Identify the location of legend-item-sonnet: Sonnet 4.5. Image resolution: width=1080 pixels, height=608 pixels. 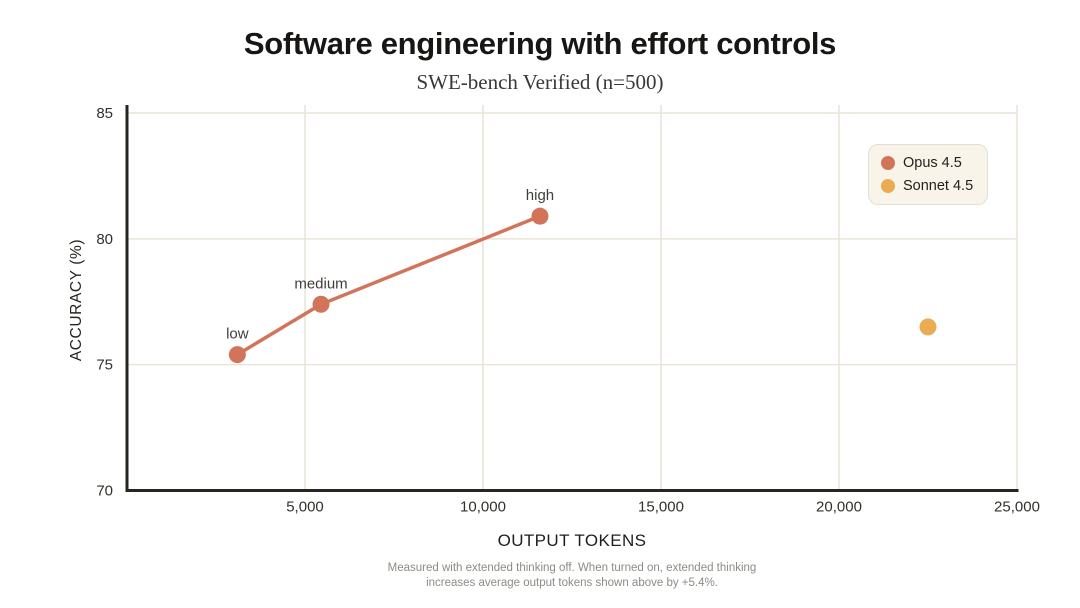
(928, 186).